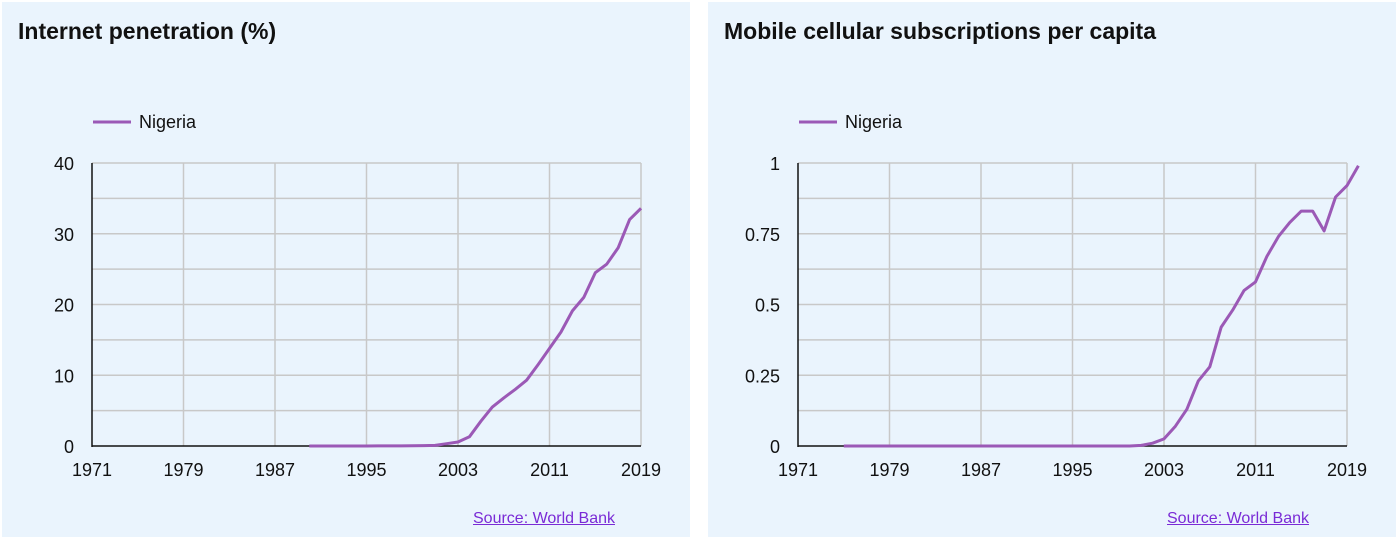 This screenshot has width=1400, height=541. Describe the element at coordinates (767, 306) in the screenshot. I see `y-tick-label: 0.5` at that location.